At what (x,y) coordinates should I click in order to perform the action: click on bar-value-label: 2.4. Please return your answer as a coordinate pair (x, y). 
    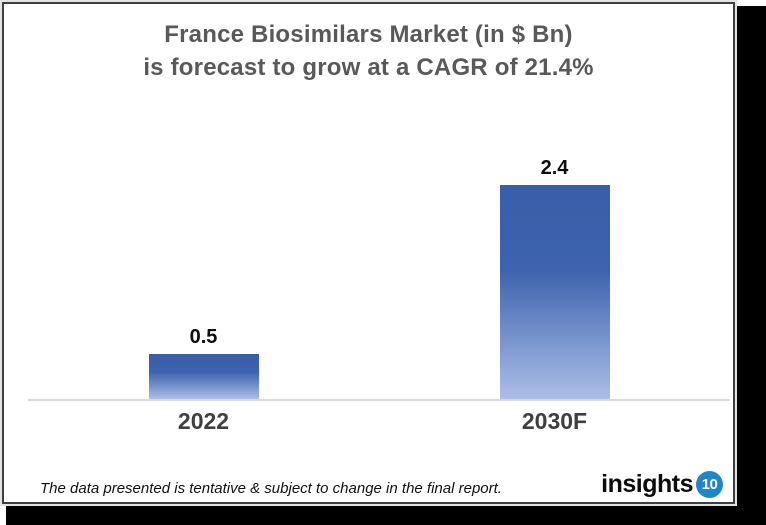
    Looking at the image, I should click on (554, 168).